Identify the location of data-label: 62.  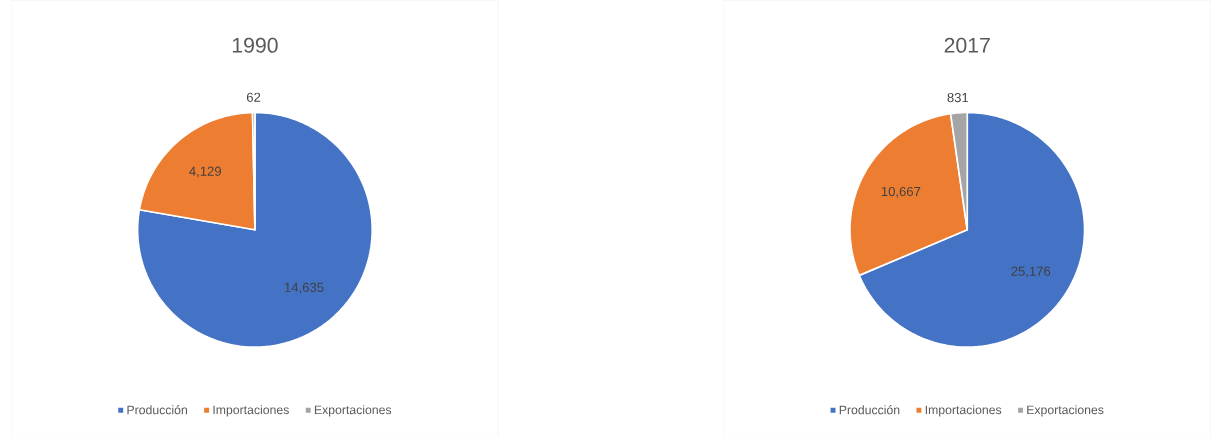
(253, 97).